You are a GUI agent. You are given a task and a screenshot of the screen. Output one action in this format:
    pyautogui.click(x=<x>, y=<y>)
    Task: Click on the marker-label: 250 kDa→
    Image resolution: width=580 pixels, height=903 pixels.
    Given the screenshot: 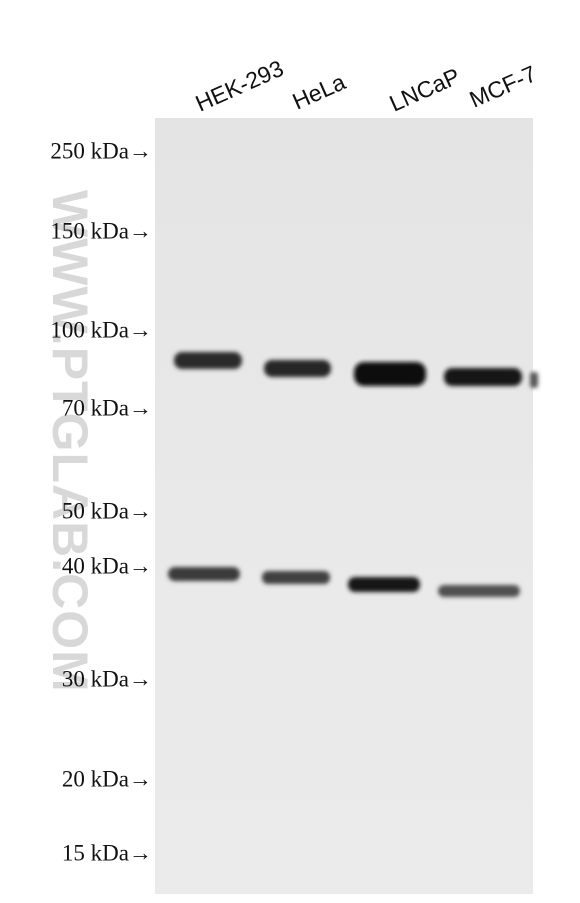 What is the action you would take?
    pyautogui.click(x=101, y=150)
    